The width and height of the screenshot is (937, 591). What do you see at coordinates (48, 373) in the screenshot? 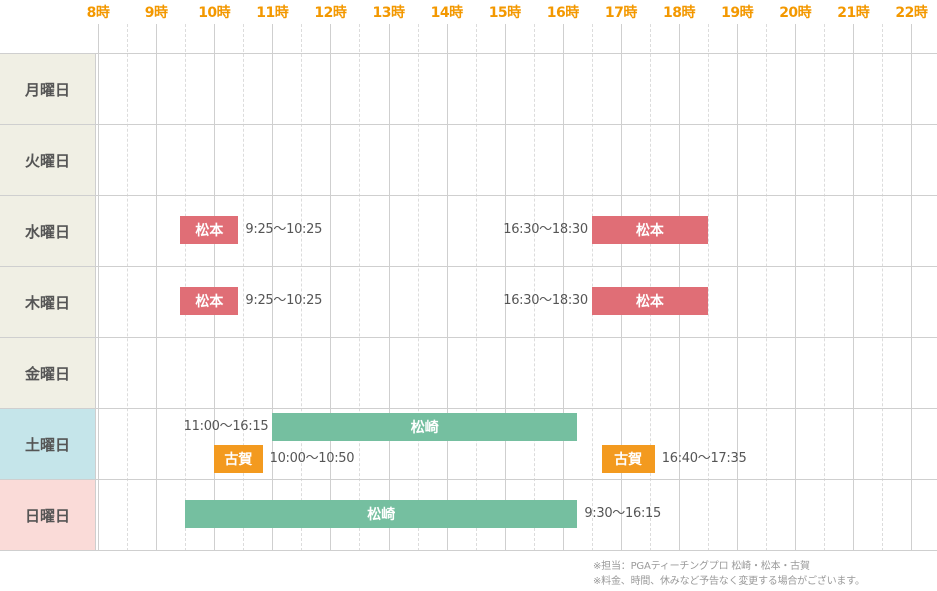
I see `day-label: 金曜日` at bounding box center [48, 373].